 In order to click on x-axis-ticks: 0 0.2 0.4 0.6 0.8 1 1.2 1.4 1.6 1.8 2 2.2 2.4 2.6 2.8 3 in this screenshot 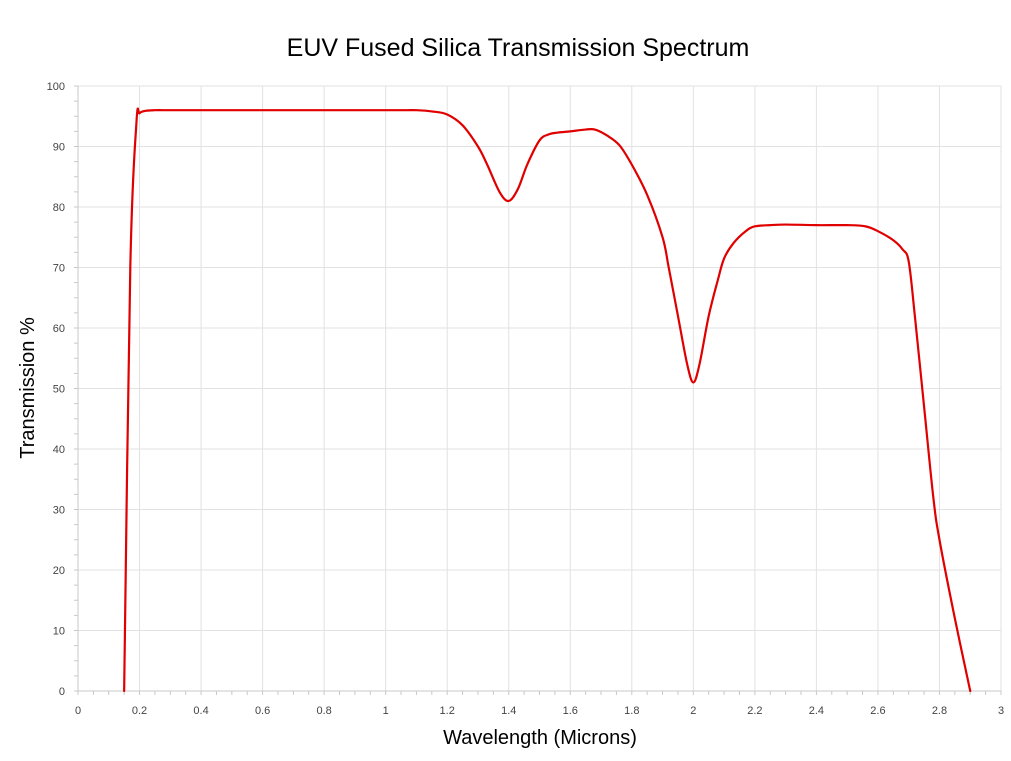, I will do `click(539, 711)`.